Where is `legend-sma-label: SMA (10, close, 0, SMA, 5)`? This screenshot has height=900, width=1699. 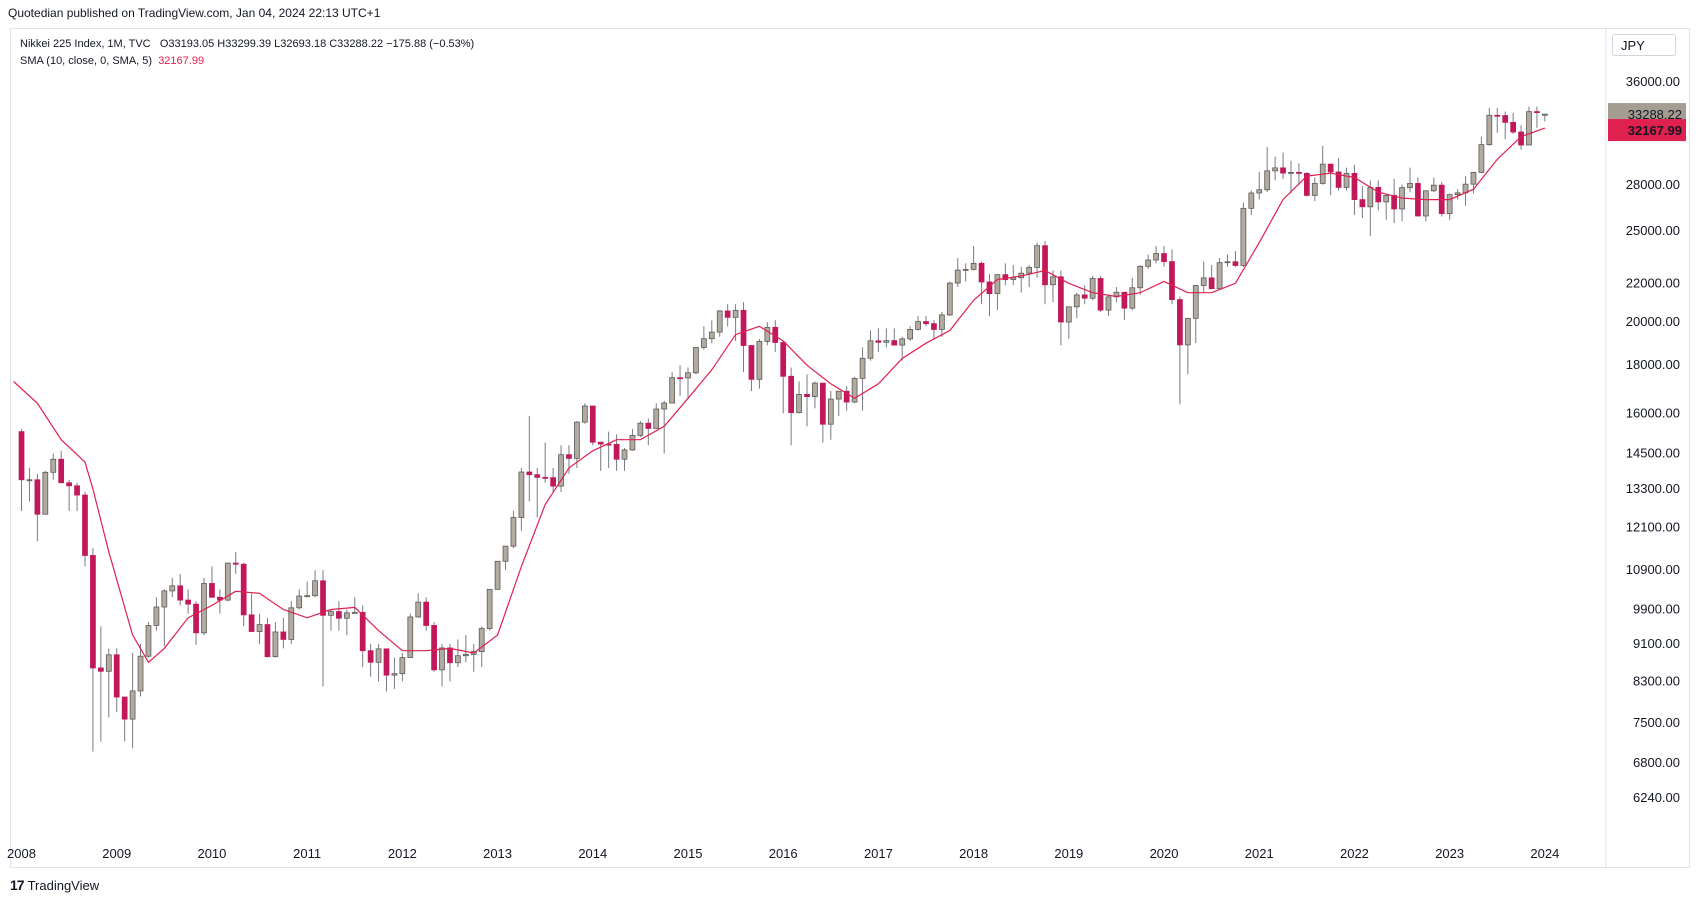 legend-sma-label: SMA (10, close, 0, SMA, 5) is located at coordinates (86, 61).